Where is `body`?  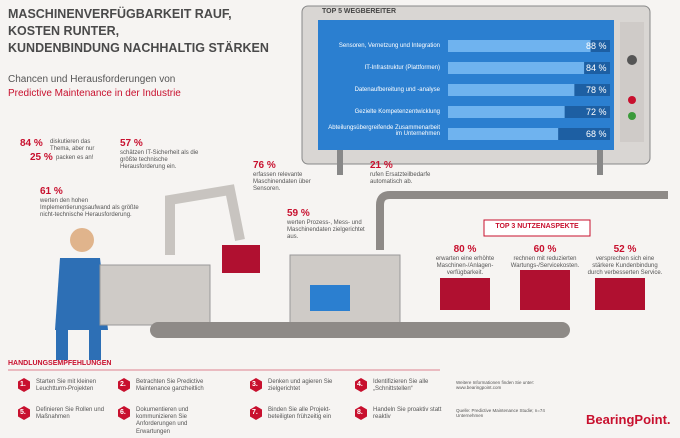
body is located at coordinates (81, 294).